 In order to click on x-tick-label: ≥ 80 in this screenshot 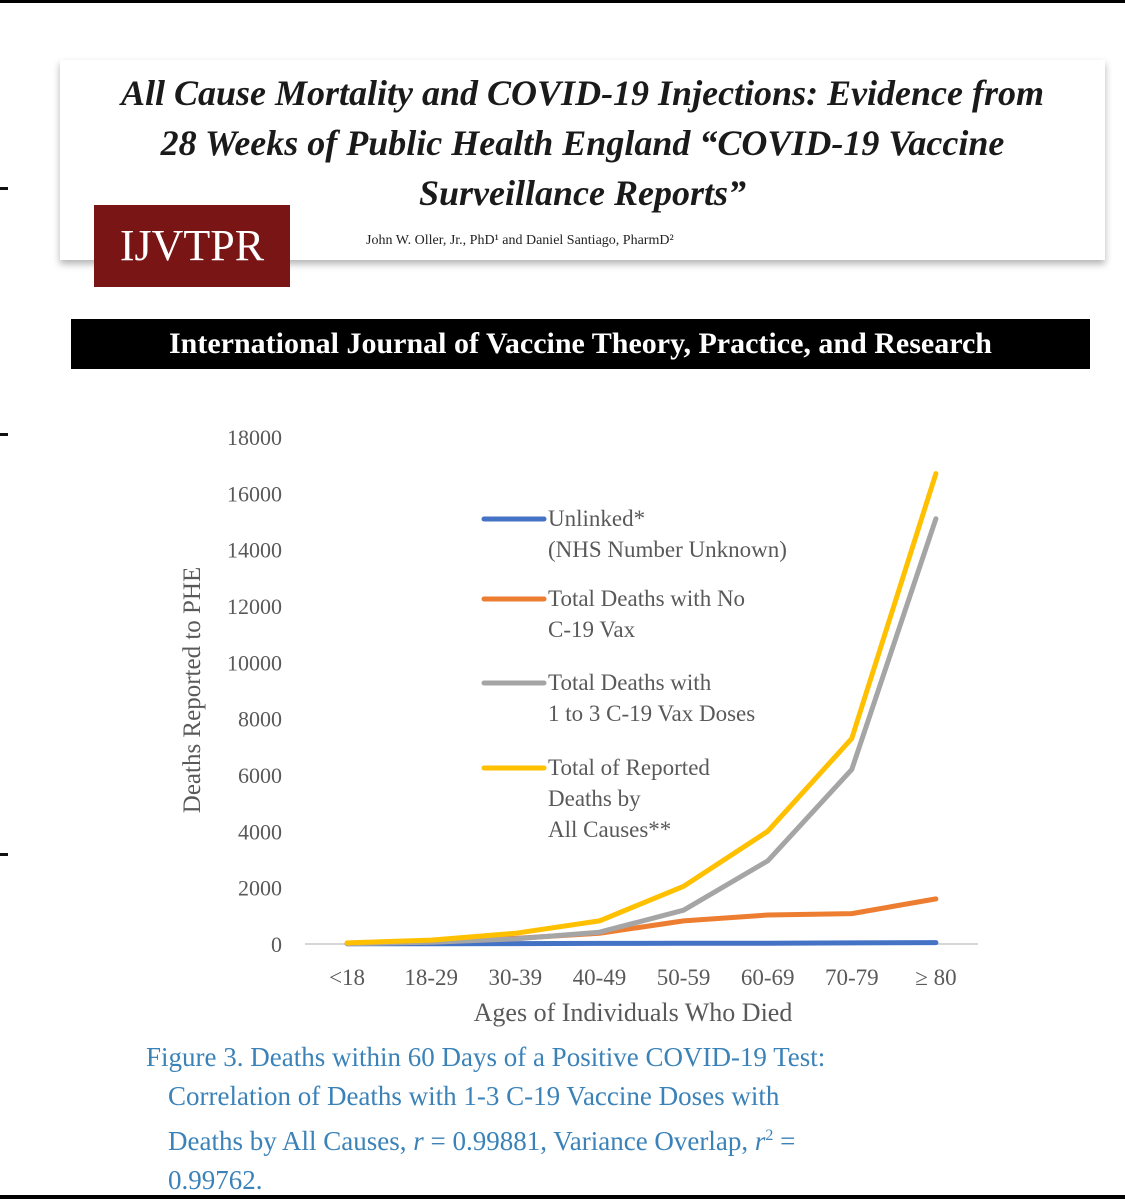, I will do `click(935, 977)`.